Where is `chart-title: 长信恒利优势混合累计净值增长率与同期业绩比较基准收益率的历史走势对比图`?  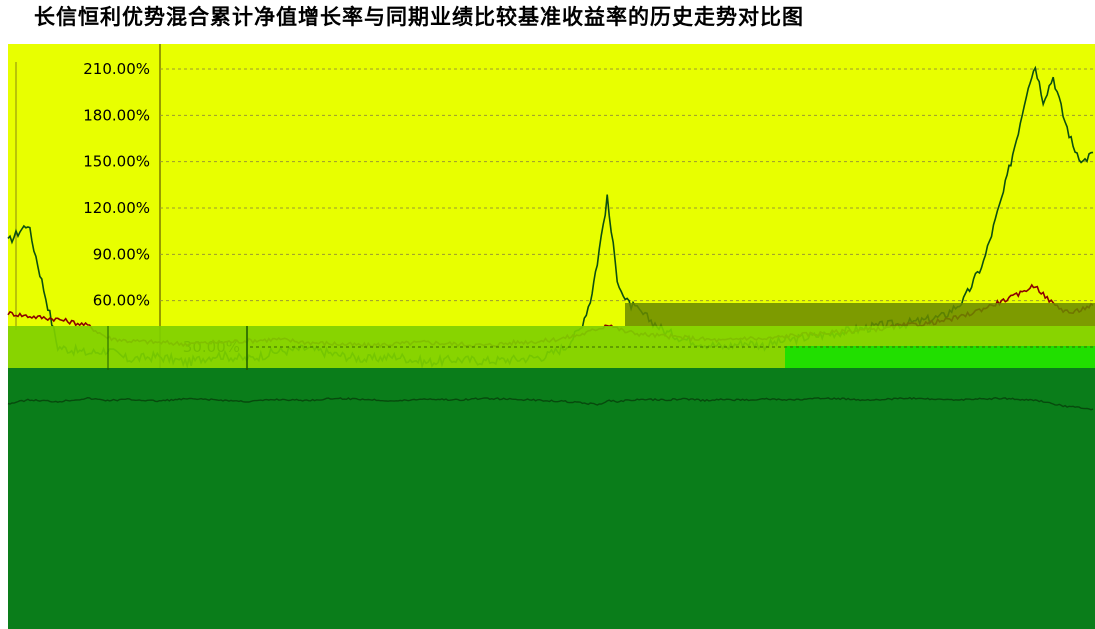
chart-title: 长信恒利优势混合累计净值增长率与同期业绩比较基准收益率的历史走势对比图 is located at coordinates (419, 17).